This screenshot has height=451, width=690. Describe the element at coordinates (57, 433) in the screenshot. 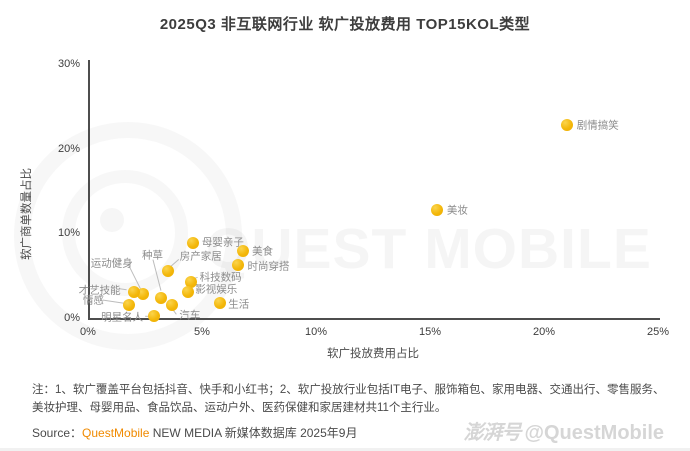

I see `source-prefix: Source：` at that location.